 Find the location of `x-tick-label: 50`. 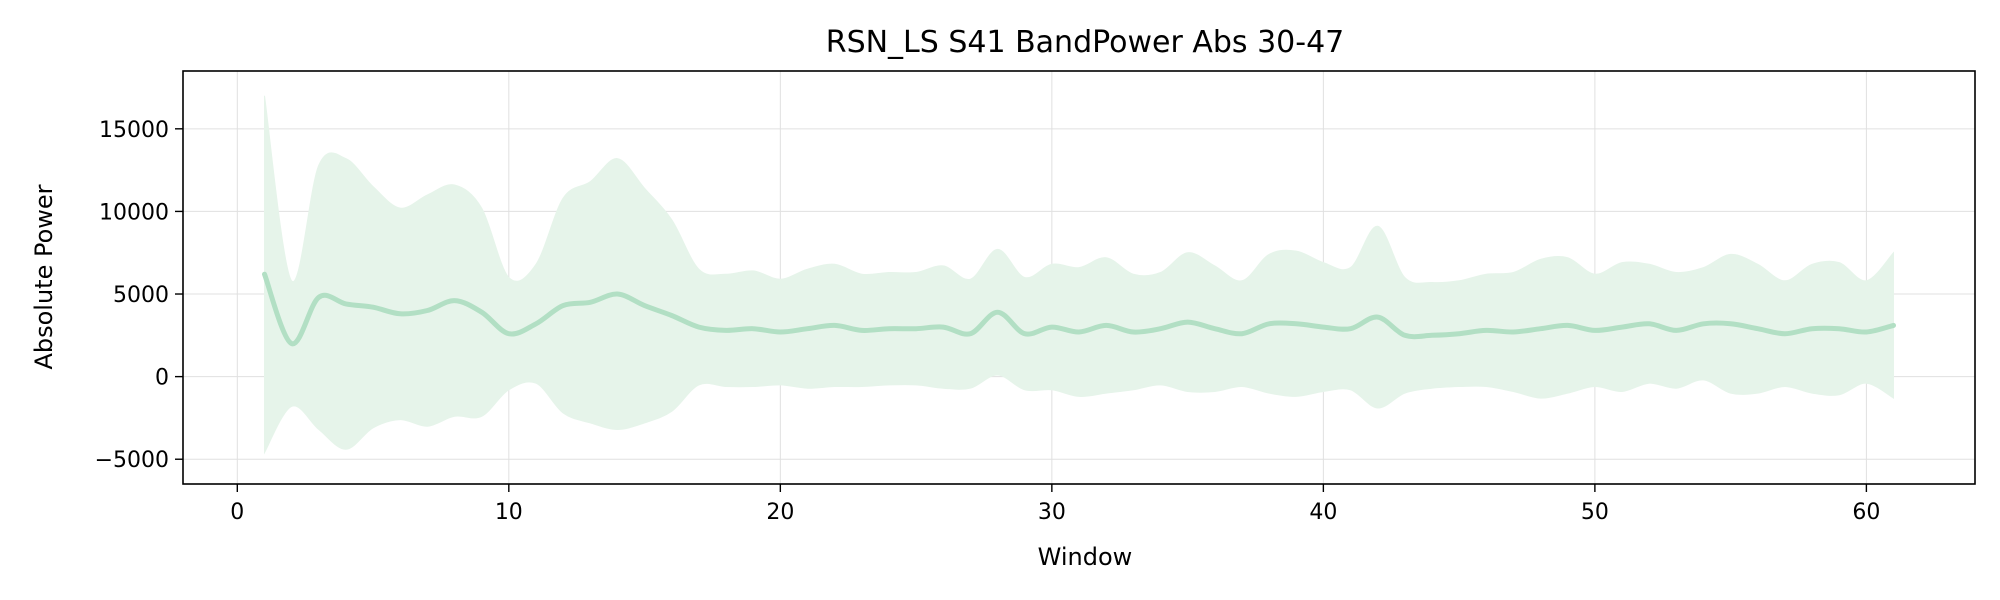

x-tick-label: 50 is located at coordinates (1595, 512).